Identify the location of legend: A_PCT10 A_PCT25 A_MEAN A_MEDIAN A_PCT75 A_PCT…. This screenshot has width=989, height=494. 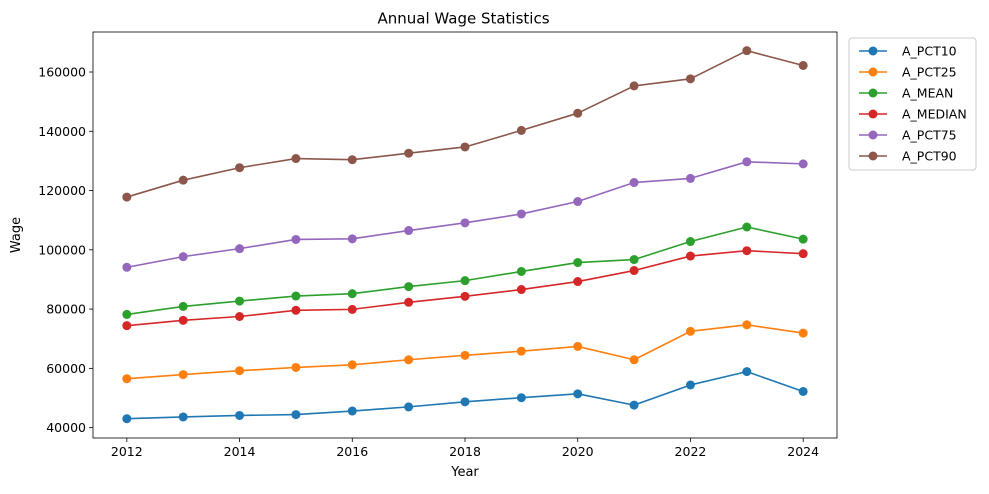
(912, 104).